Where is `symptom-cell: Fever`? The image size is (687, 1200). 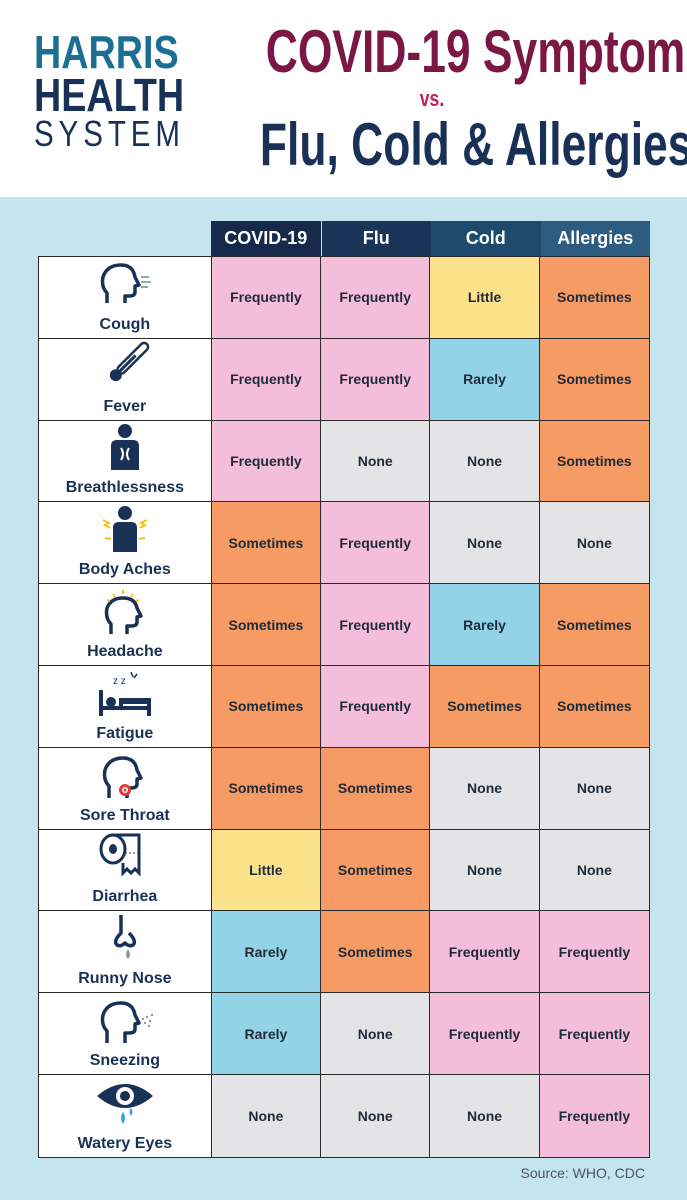 symptom-cell: Fever is located at coordinates (125, 379).